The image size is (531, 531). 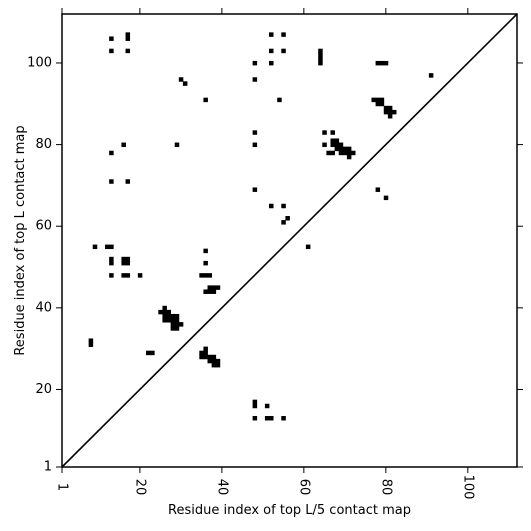 I want to click on y-tick-label: 20, so click(x=43, y=389).